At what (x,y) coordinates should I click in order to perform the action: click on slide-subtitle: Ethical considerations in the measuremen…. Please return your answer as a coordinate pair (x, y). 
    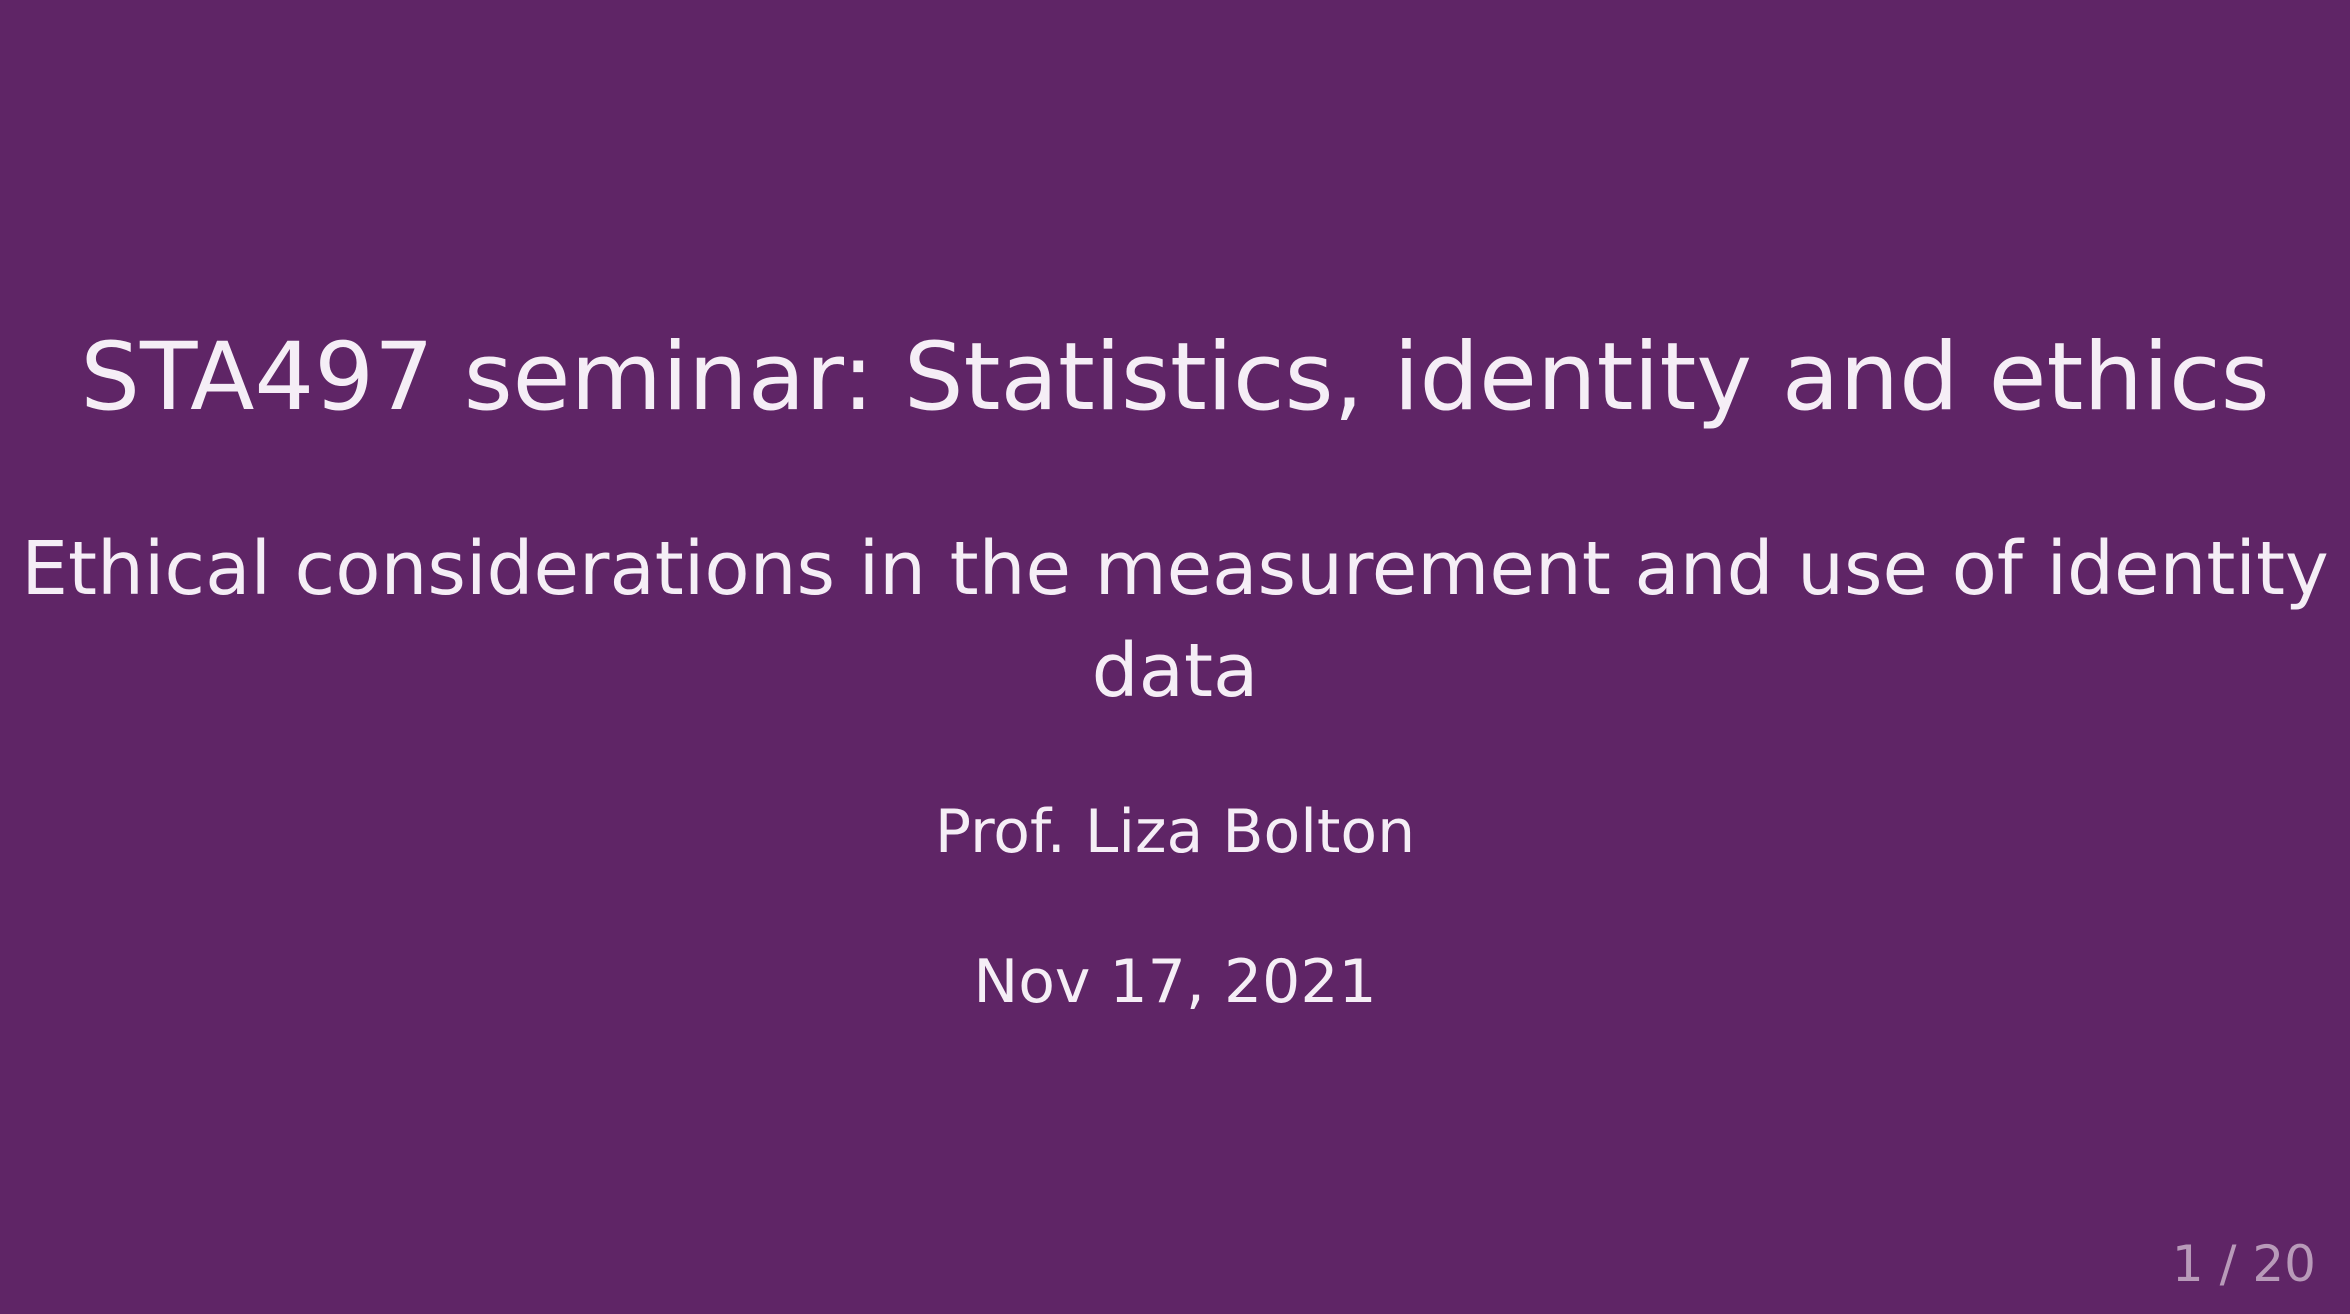
    Looking at the image, I should click on (1175, 620).